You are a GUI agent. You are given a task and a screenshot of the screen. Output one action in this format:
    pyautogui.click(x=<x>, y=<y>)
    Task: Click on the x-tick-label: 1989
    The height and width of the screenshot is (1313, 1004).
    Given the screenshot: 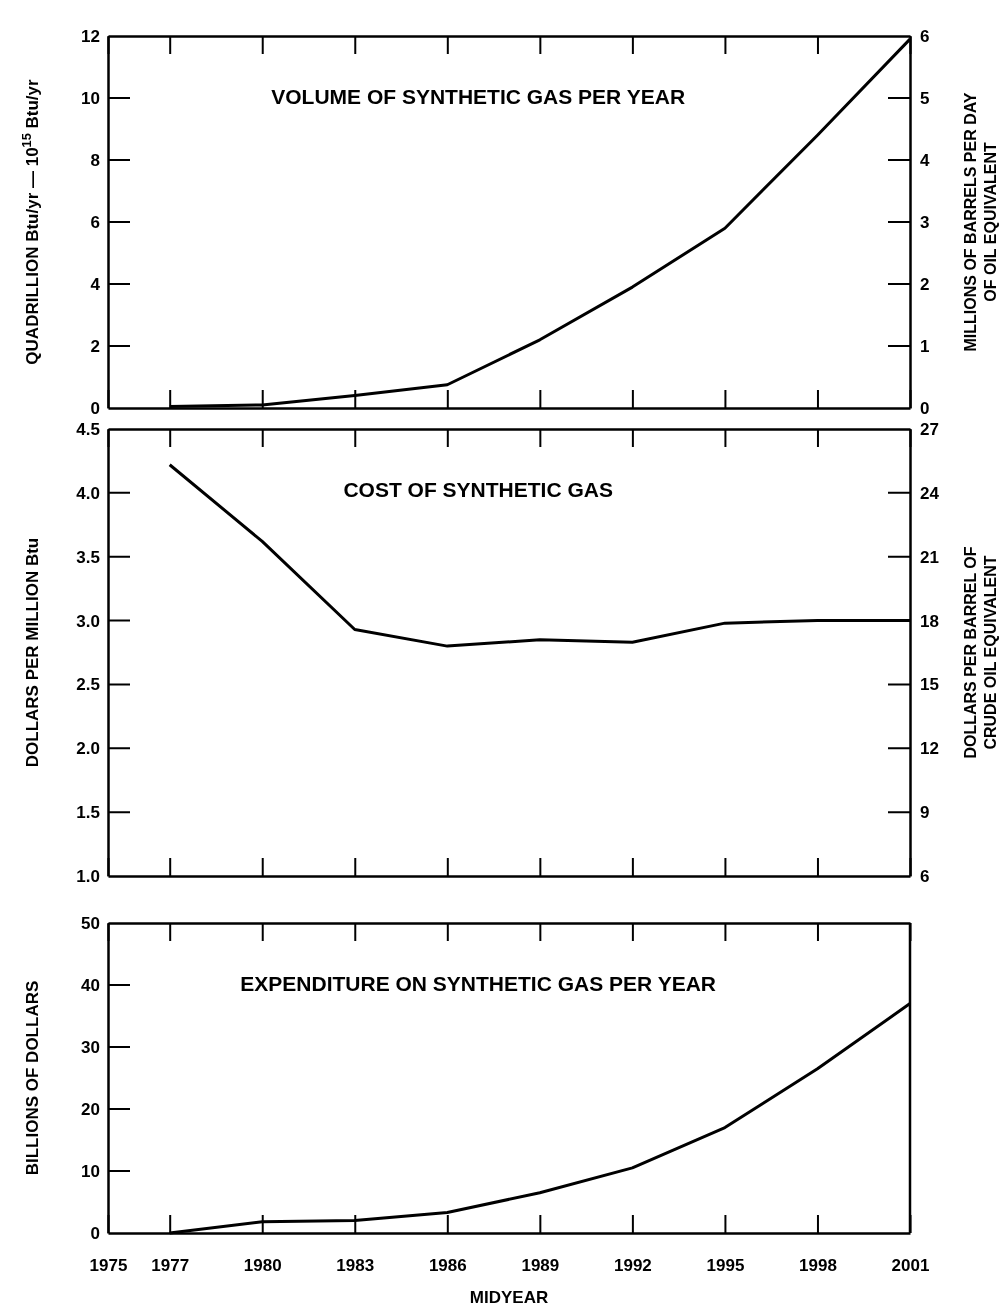 What is the action you would take?
    pyautogui.click(x=540, y=1266)
    